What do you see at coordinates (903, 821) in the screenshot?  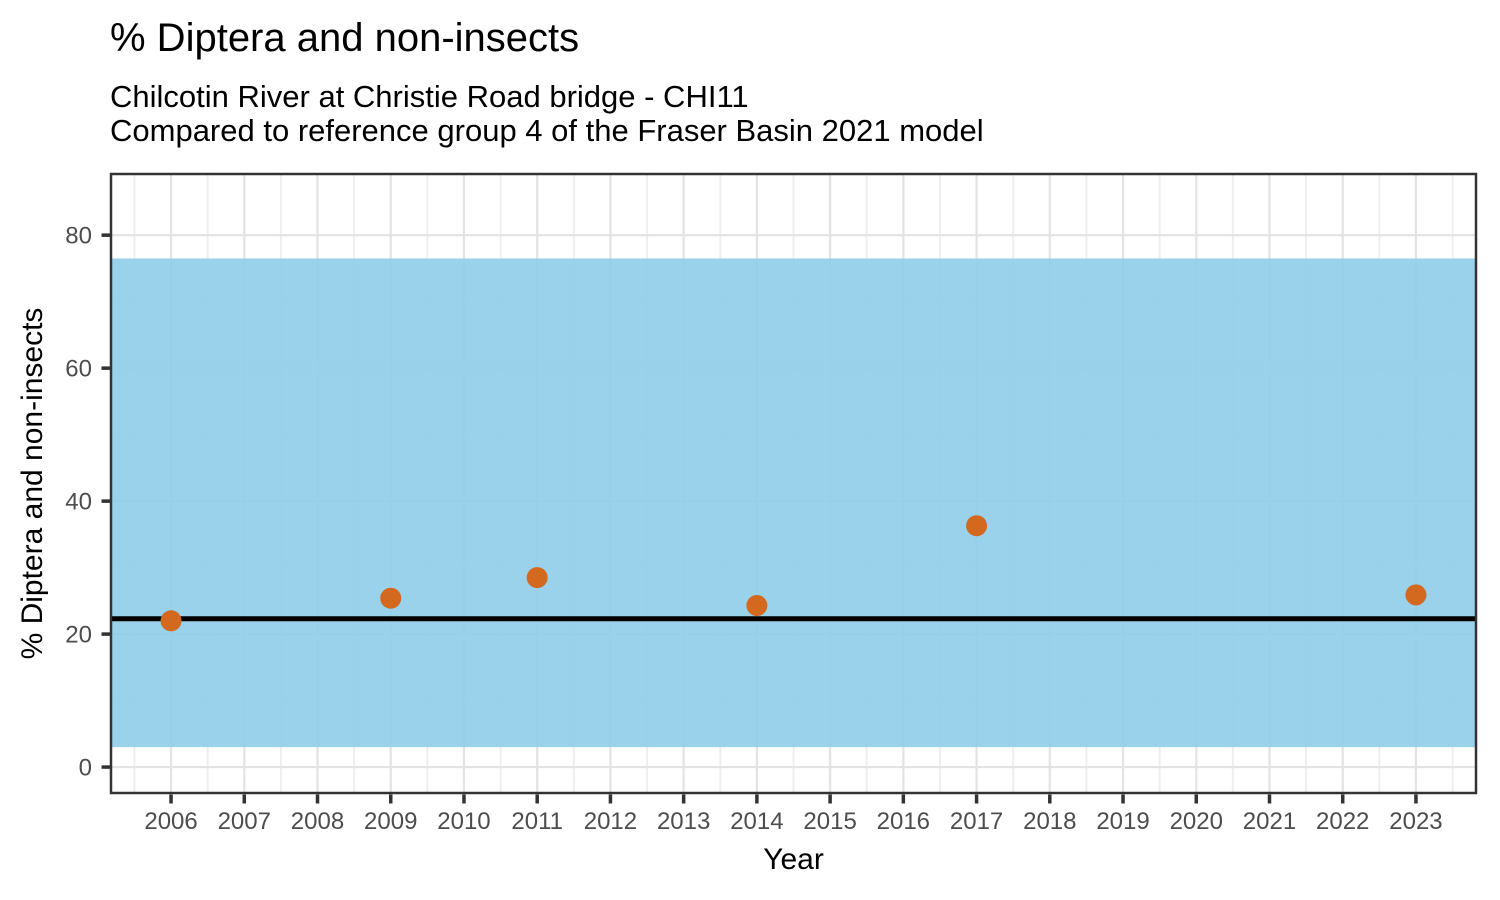 I see `x-tick-label: 2016` at bounding box center [903, 821].